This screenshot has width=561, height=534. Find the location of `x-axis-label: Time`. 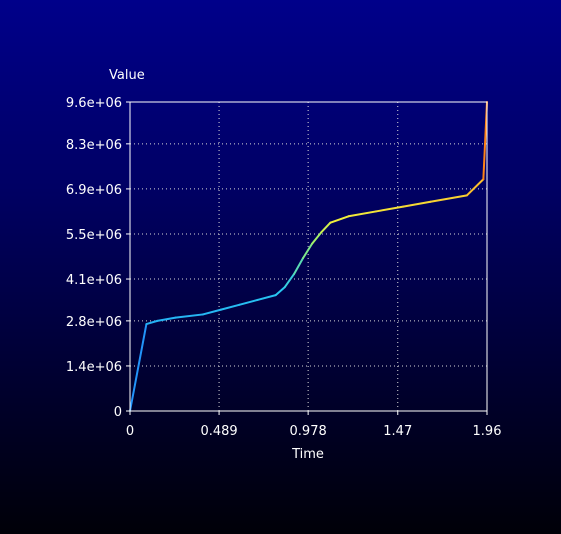

x-axis-label: Time is located at coordinates (307, 454).